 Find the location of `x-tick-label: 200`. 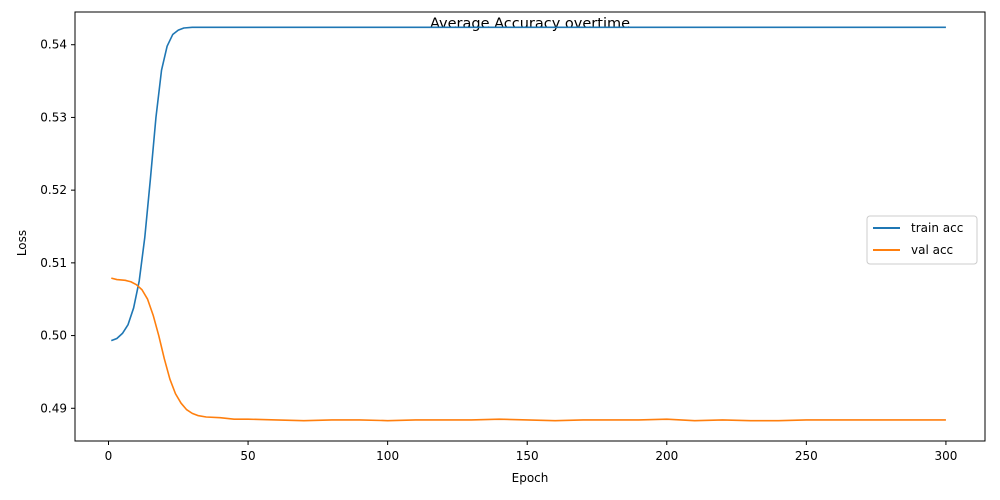

x-tick-label: 200 is located at coordinates (666, 456).